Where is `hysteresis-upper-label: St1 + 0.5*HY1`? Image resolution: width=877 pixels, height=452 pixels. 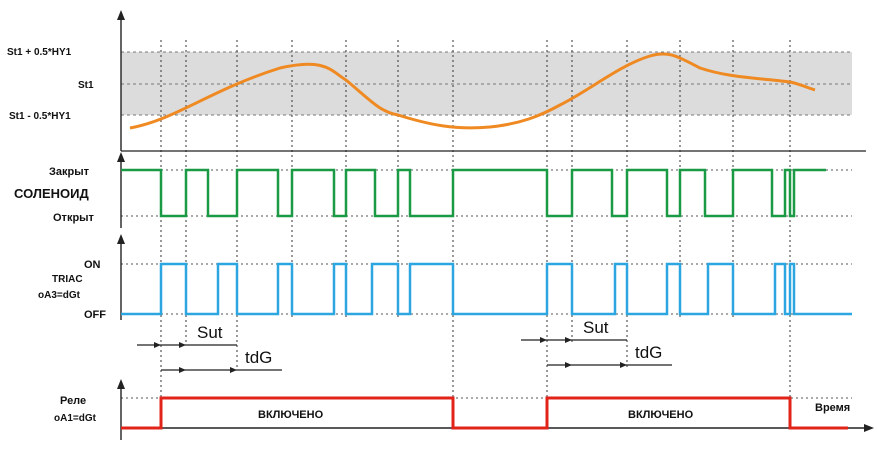 hysteresis-upper-label: St1 + 0.5*HY1 is located at coordinates (39, 52).